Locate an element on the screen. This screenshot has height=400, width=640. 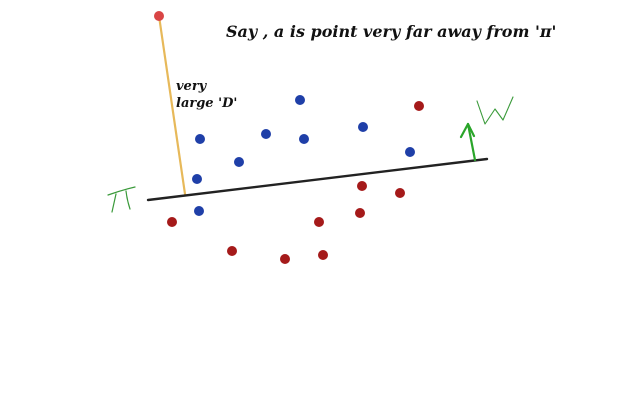
plane-pi-symbol is located at coordinates (121, 199).